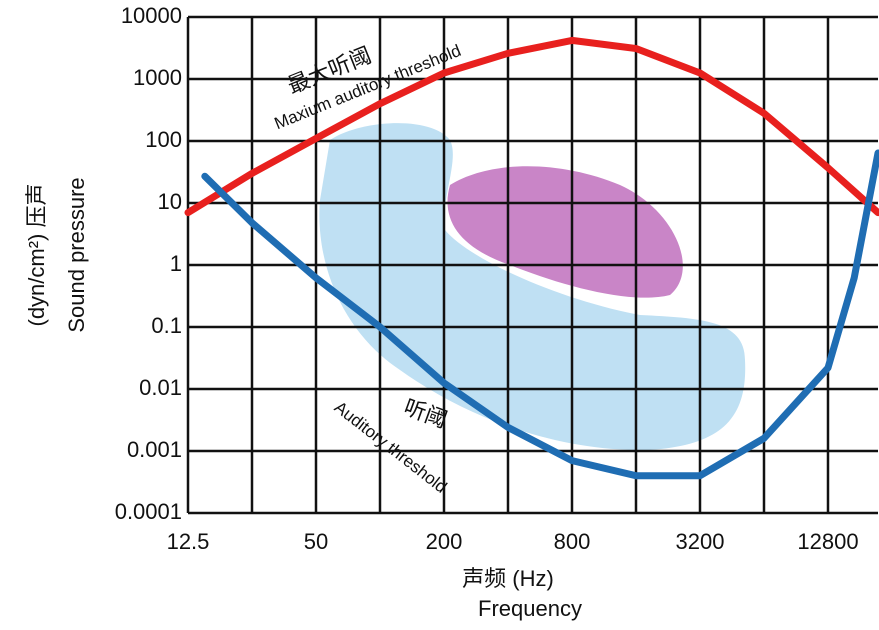 This screenshot has height=630, width=879. I want to click on y-tick-label: 0.1, so click(166, 325).